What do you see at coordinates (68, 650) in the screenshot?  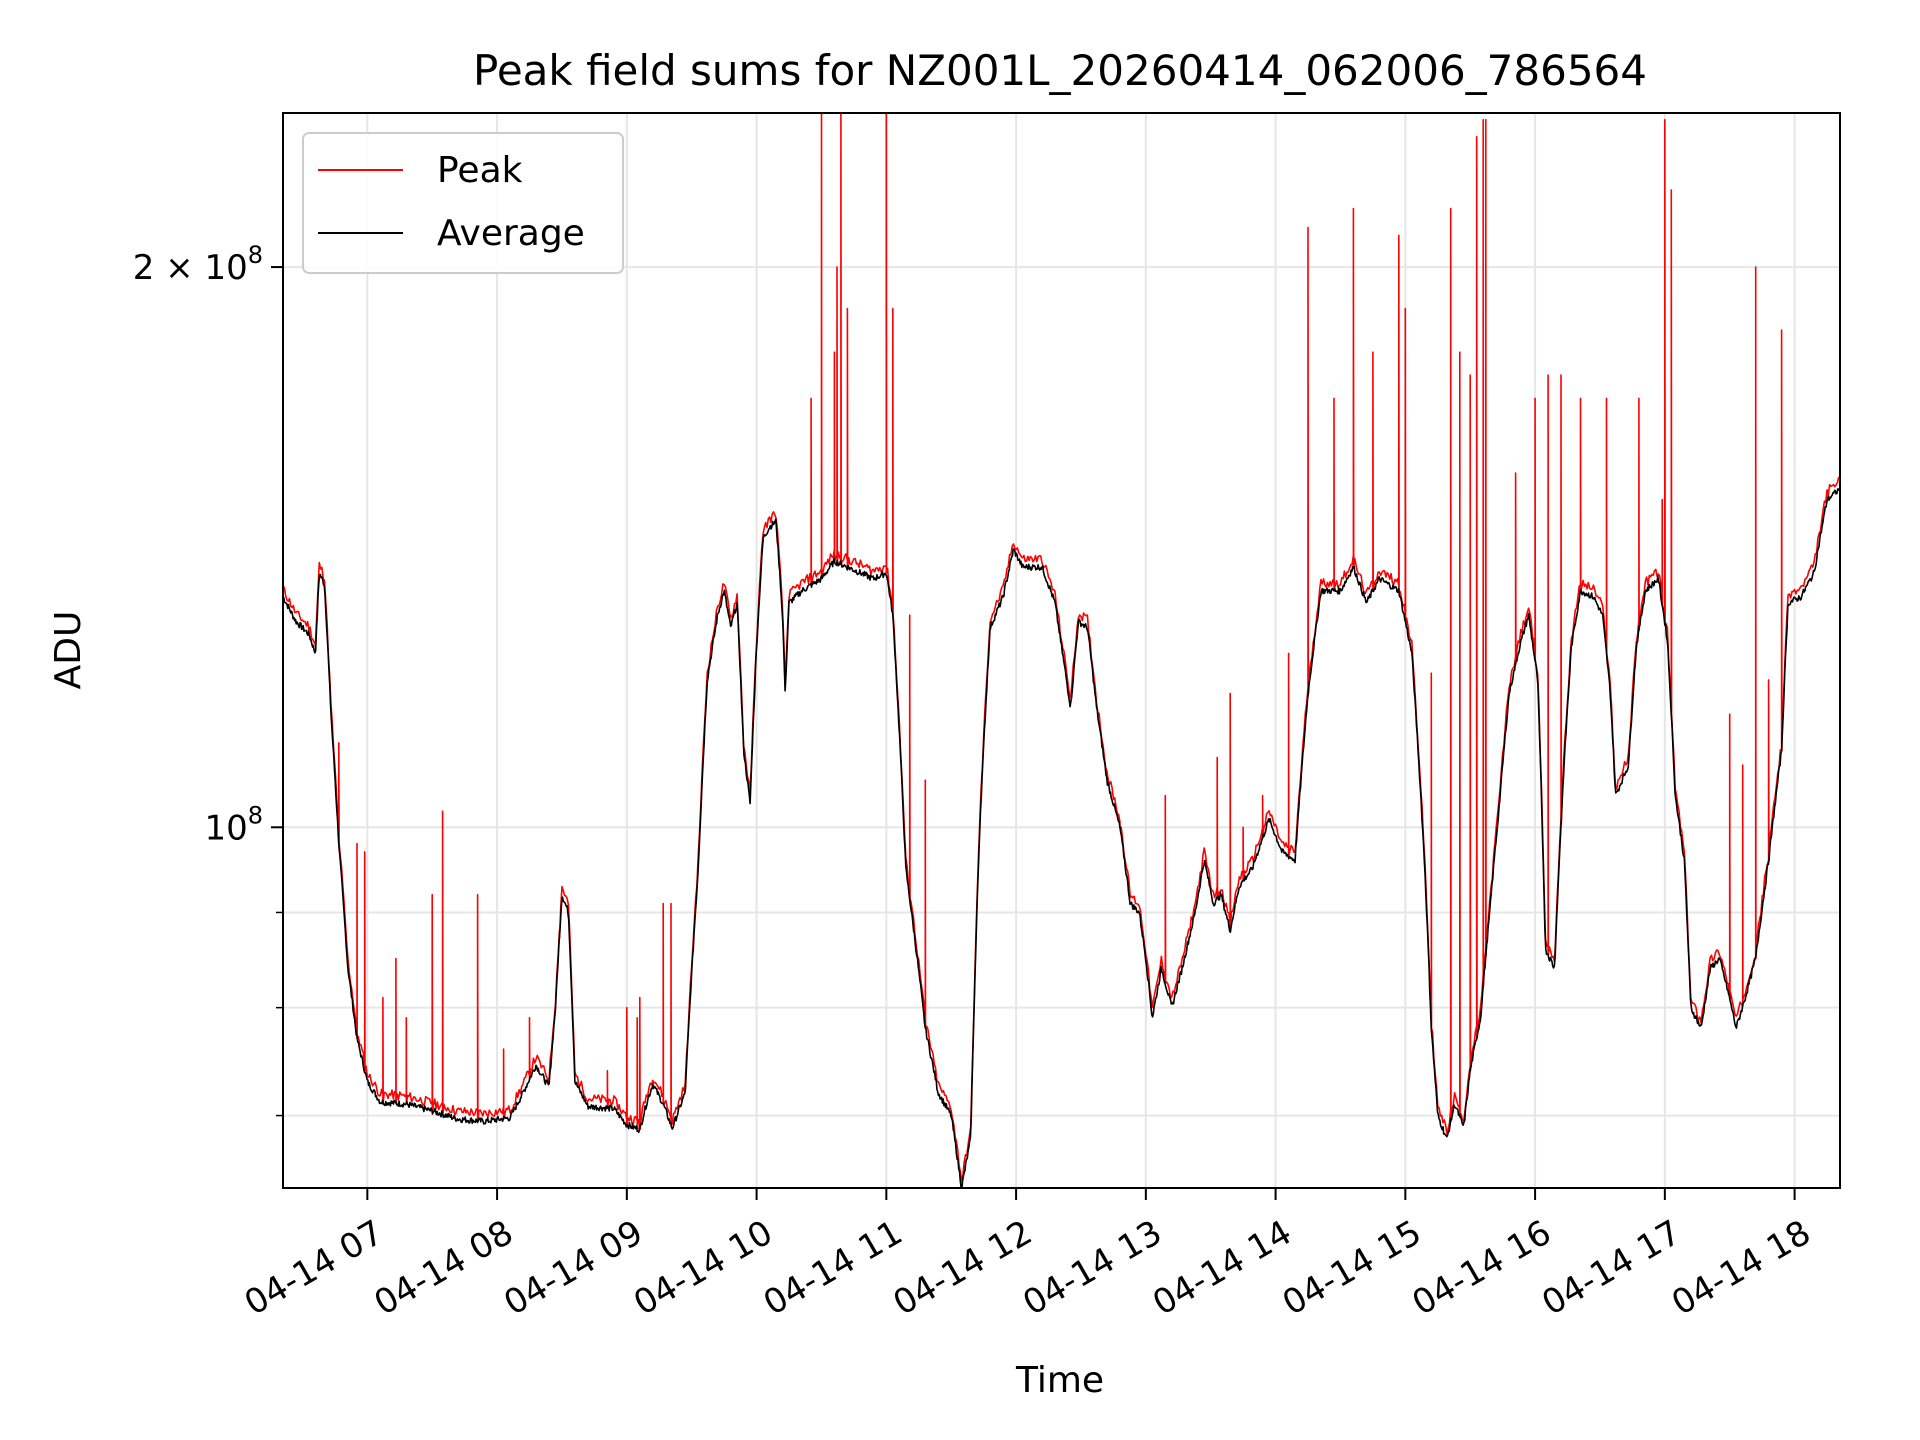 I see `y-axis-label: ADU` at bounding box center [68, 650].